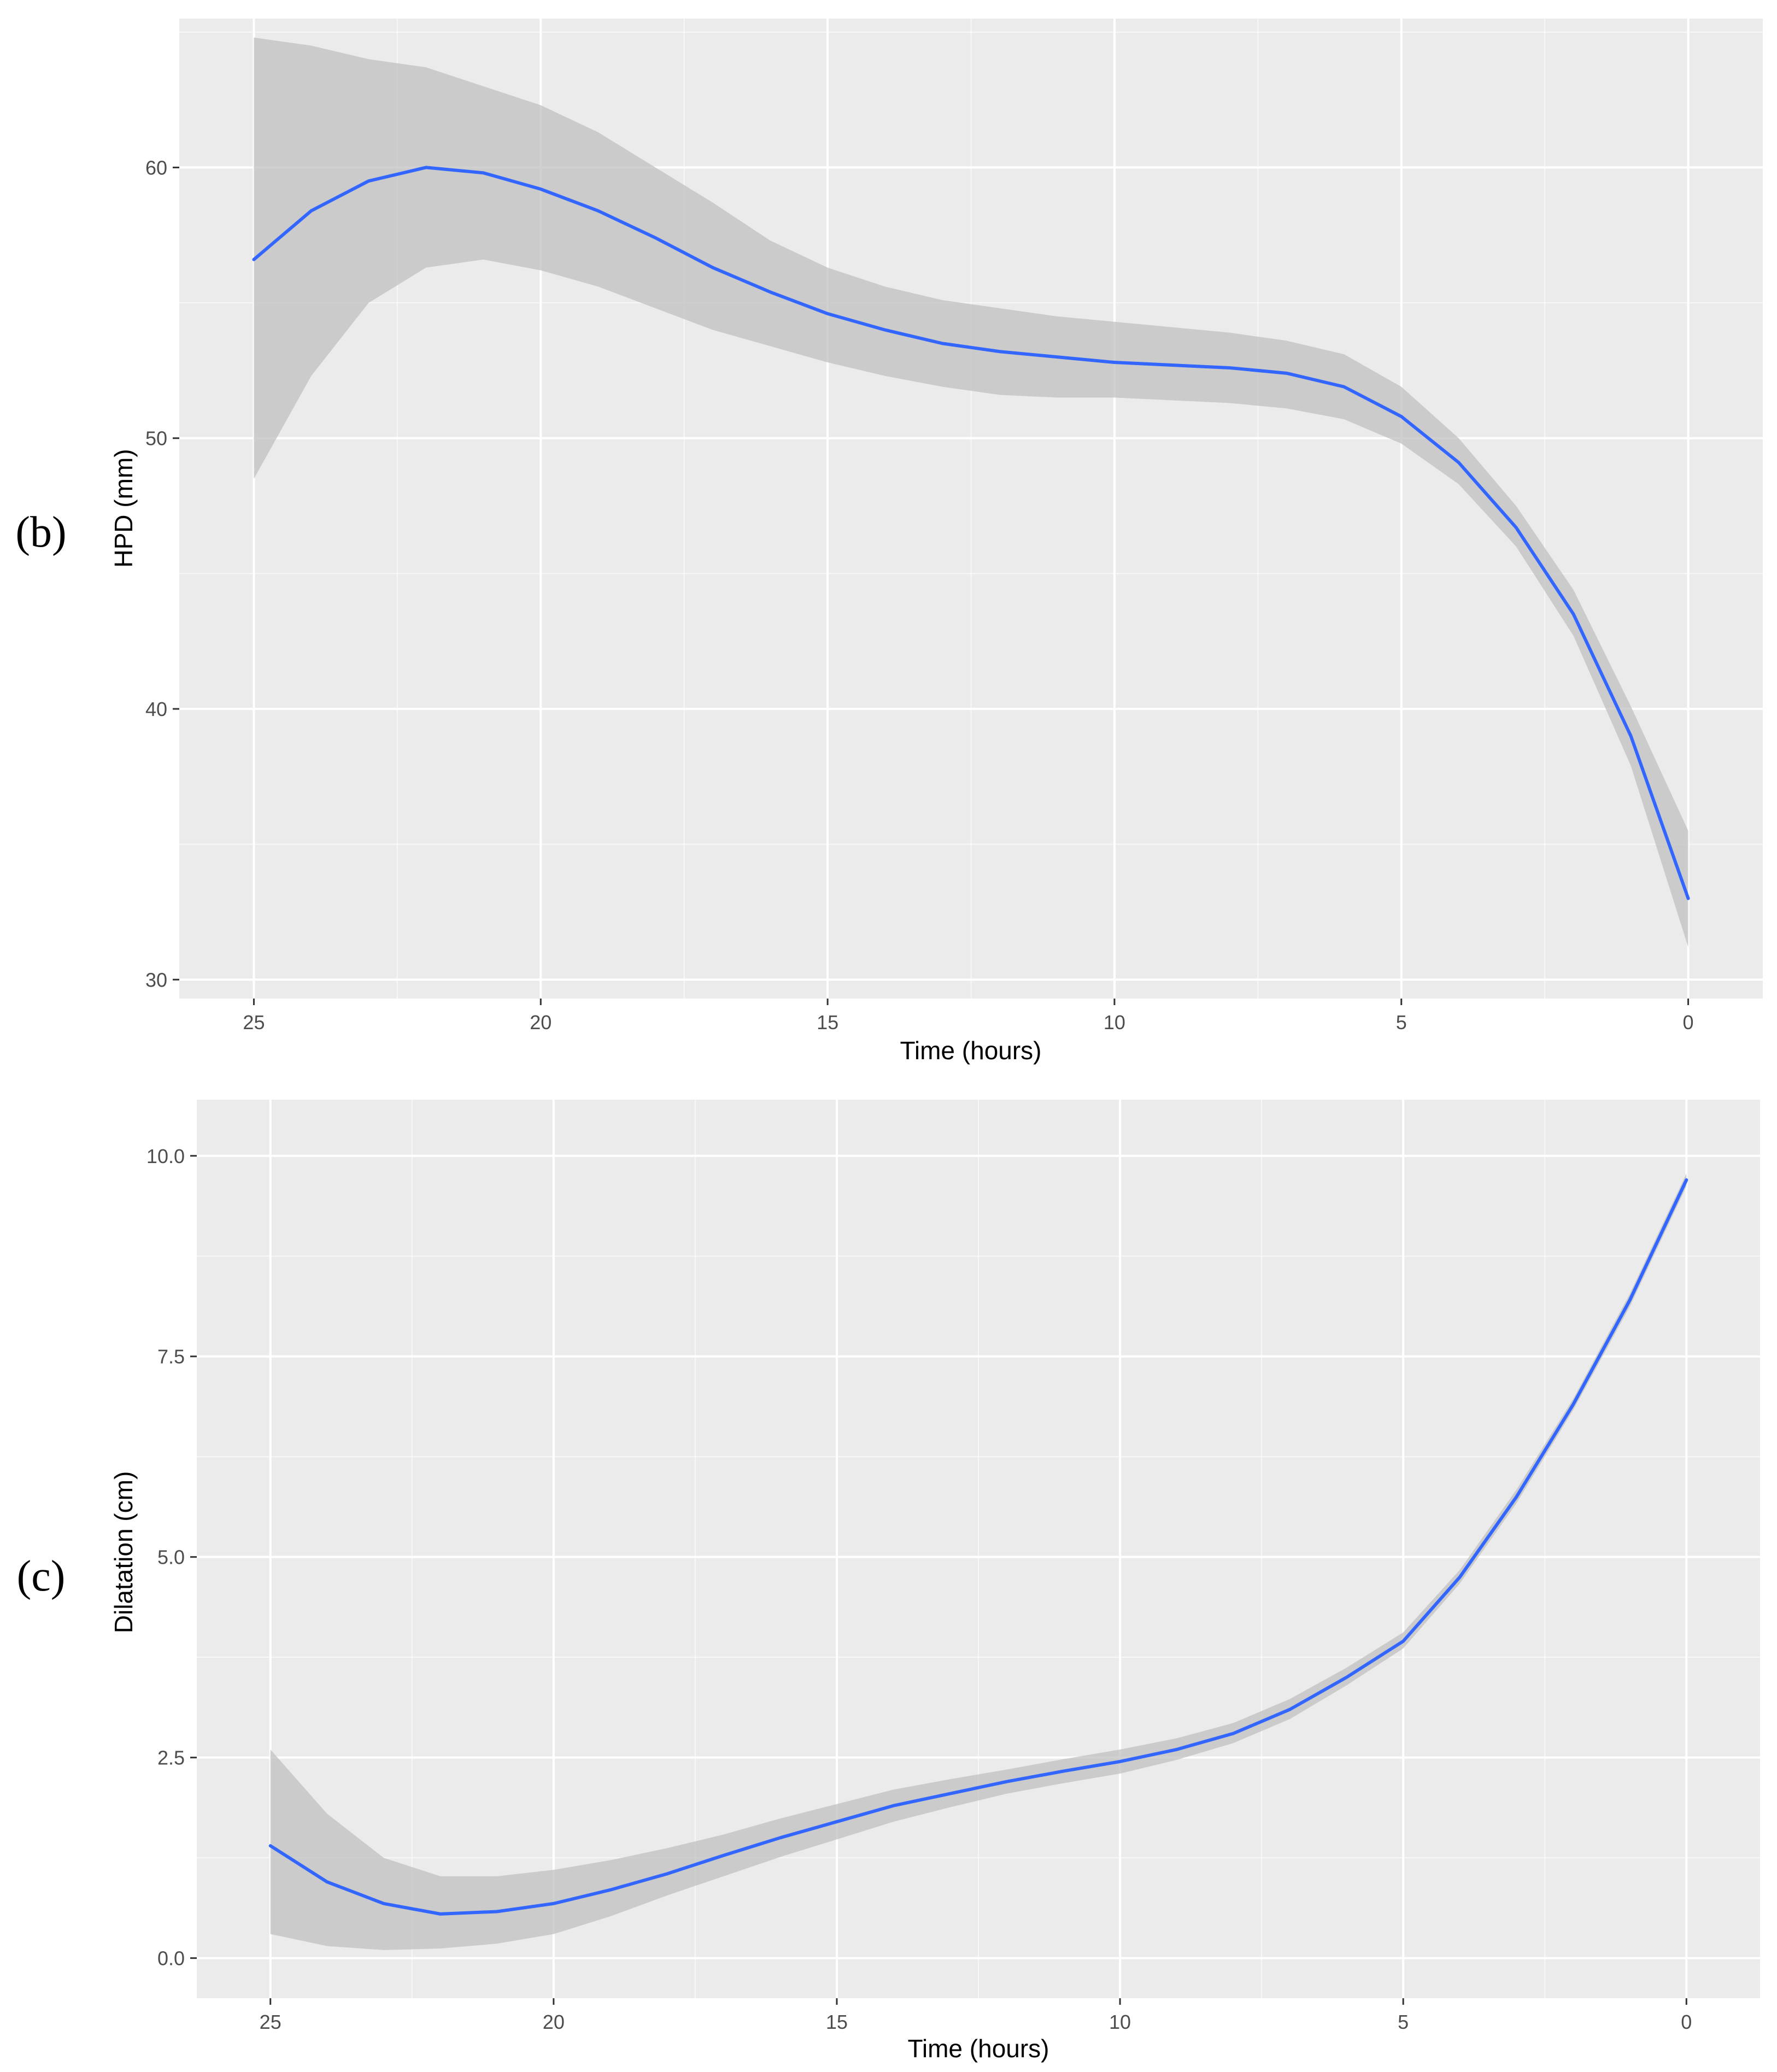 This screenshot has height=2072, width=1777. Describe the element at coordinates (156, 709) in the screenshot. I see `y-tick-label: 40` at that location.